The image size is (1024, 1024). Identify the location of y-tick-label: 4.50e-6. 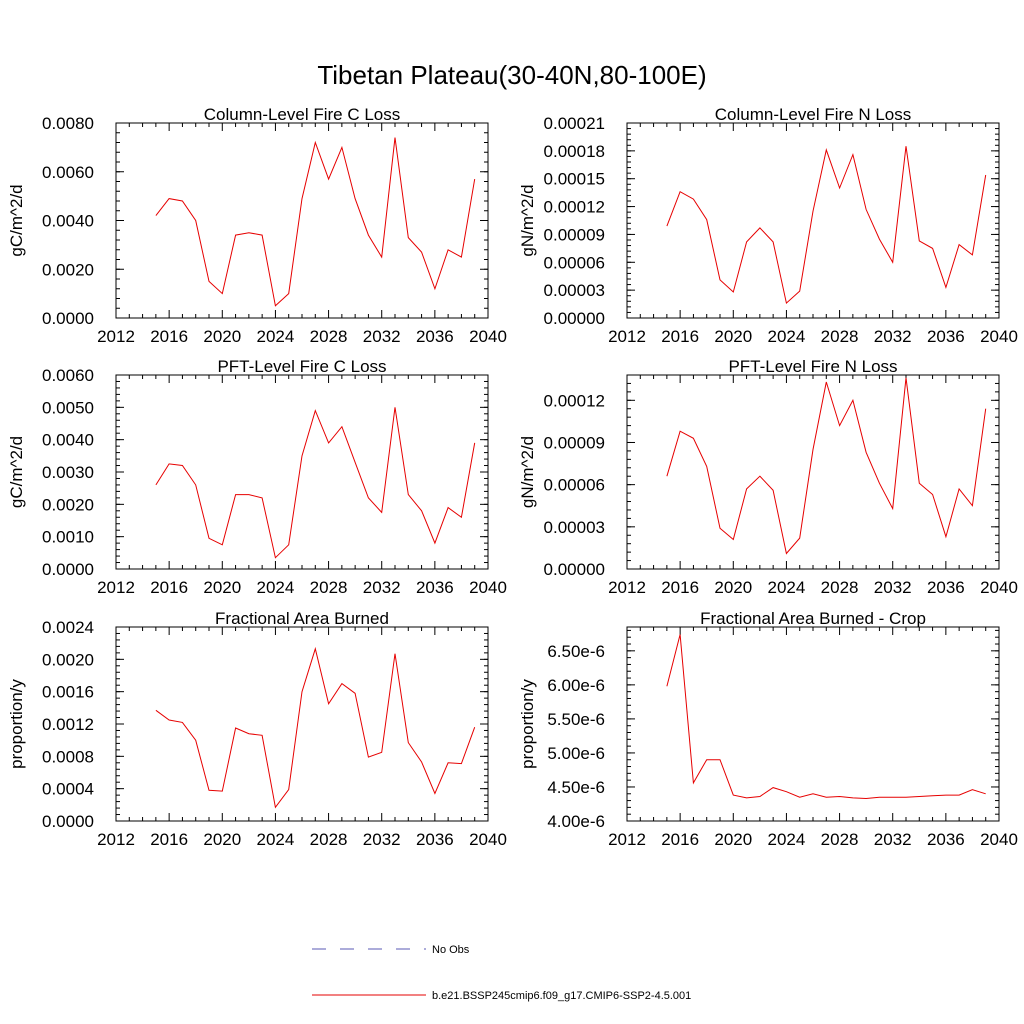
(576, 787).